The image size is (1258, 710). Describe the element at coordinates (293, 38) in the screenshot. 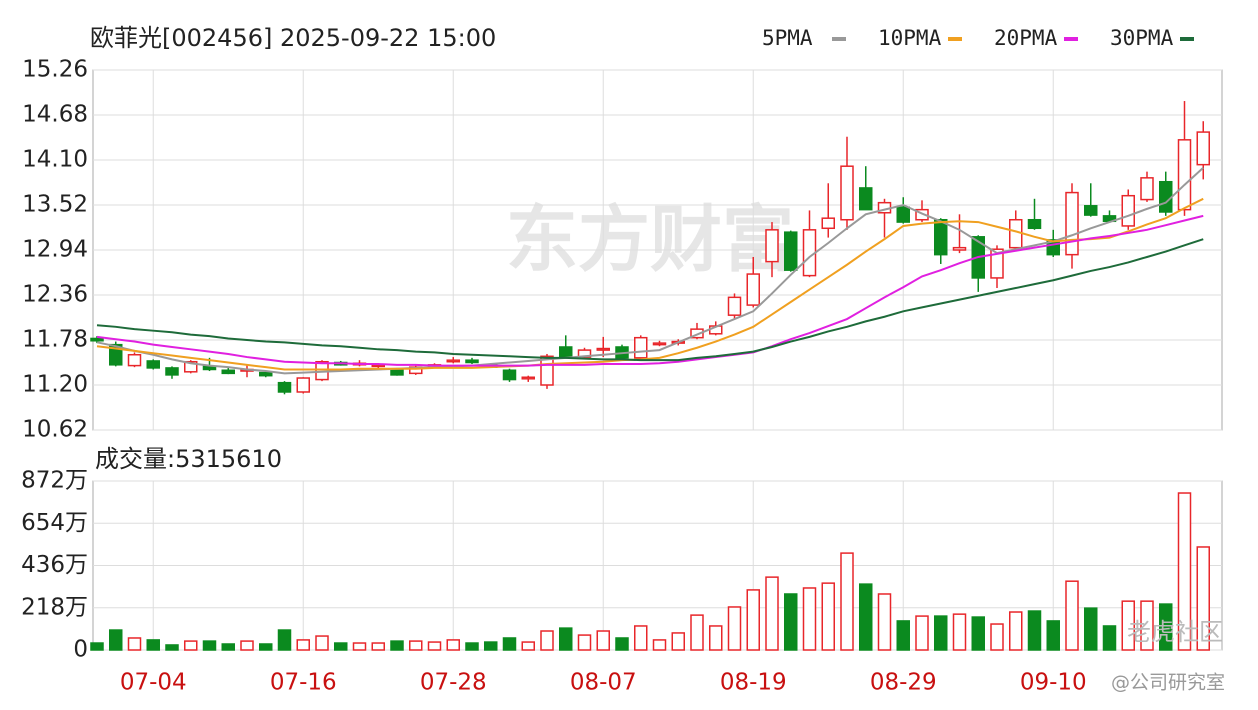

I see `chart-title: 欧菲光[002456] 2025-09-22 15:00` at that location.